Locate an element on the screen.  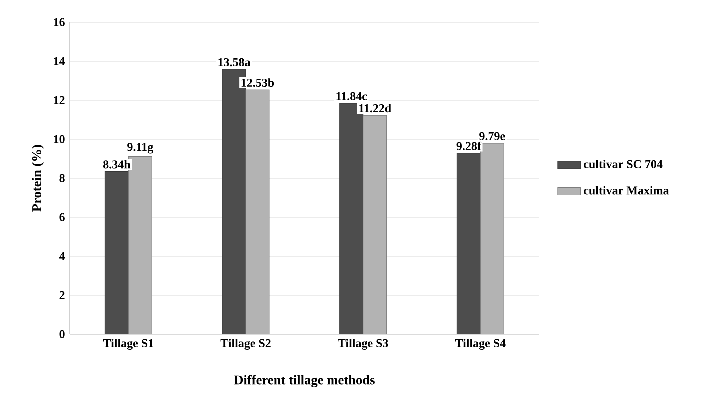
x-tick-label: Tillage S1 is located at coordinates (128, 344).